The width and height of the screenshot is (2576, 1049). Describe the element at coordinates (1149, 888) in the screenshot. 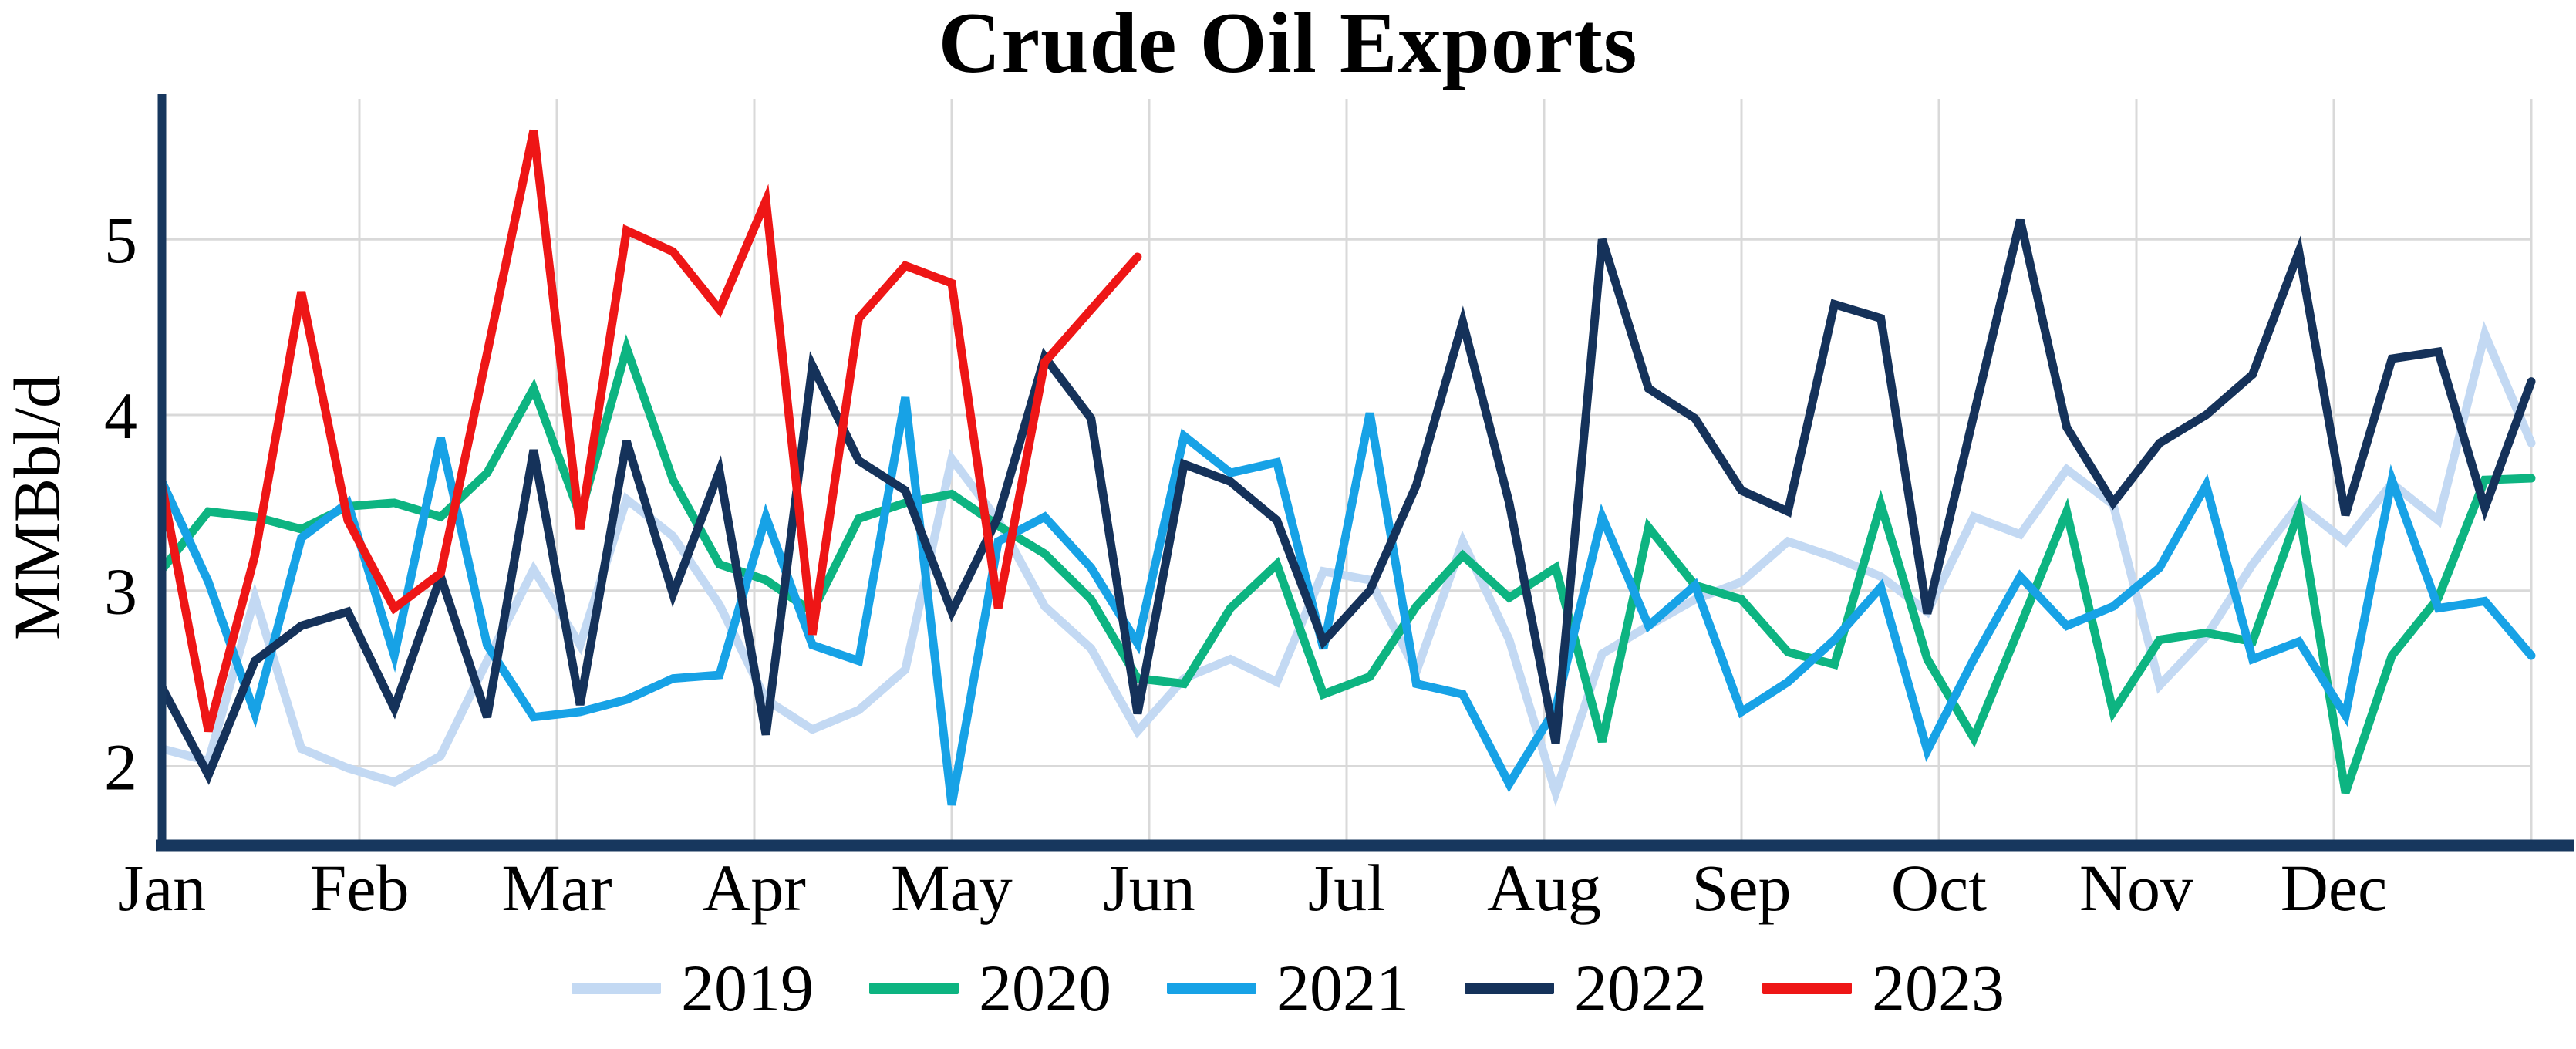

I see `x-tick-label-Jun: Jun` at that location.